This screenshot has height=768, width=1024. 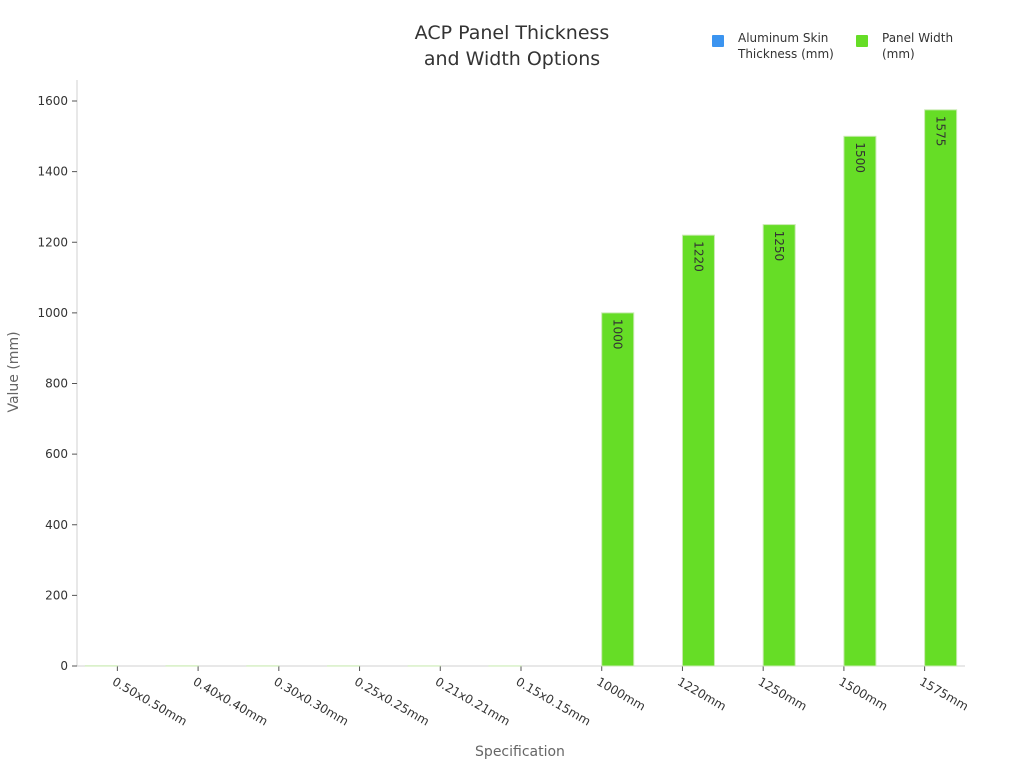 What do you see at coordinates (64, 666) in the screenshot?
I see `y-tick-label: 0` at bounding box center [64, 666].